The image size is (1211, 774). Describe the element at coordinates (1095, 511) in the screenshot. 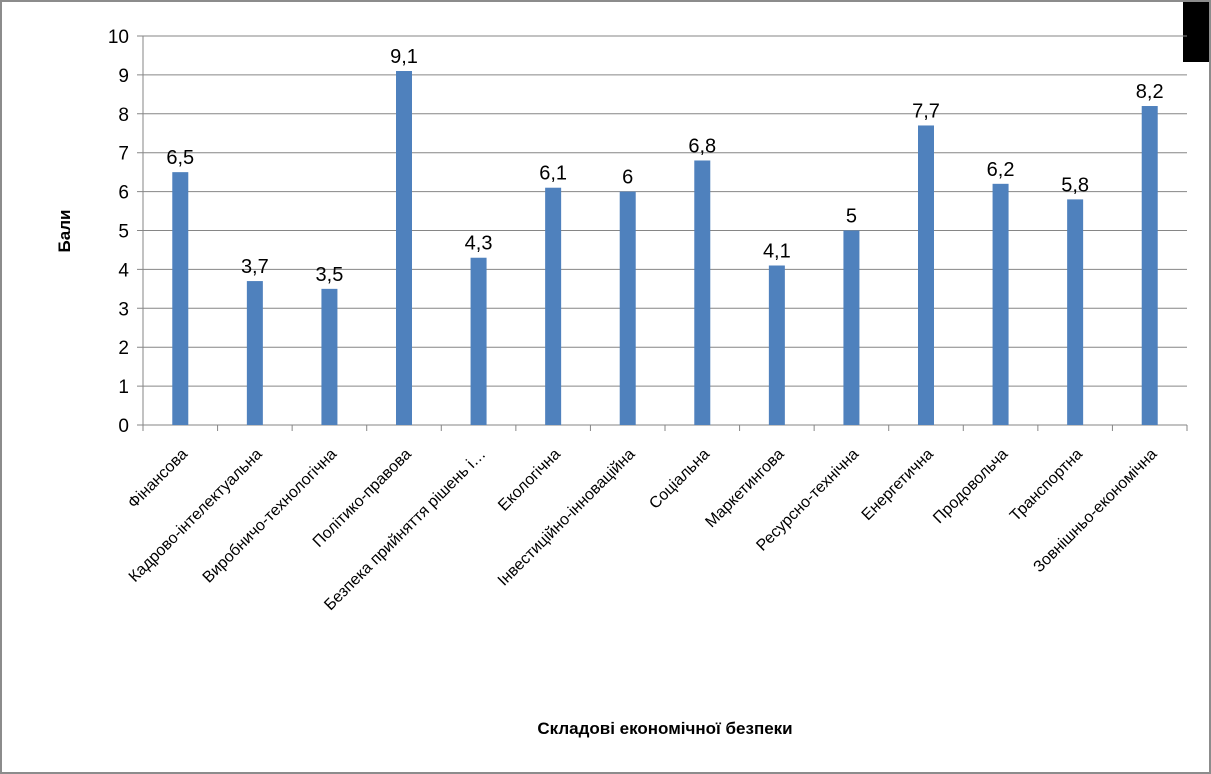

I see `category-label: Зовнішньо-економічна` at that location.